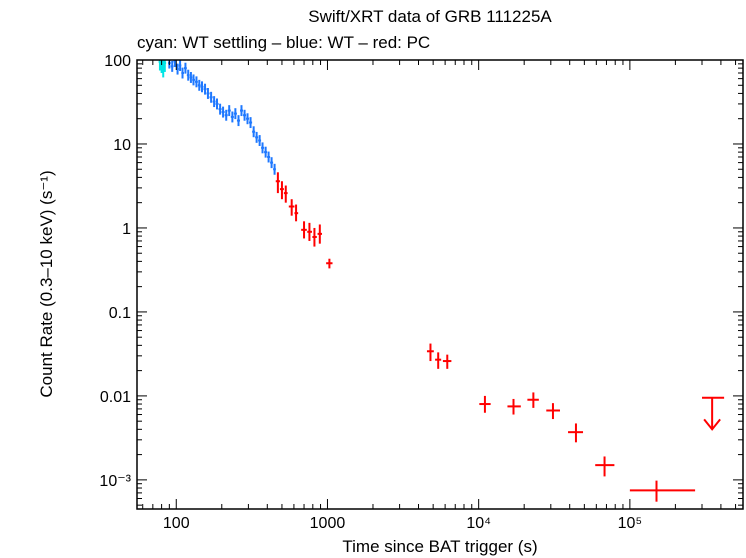 The image size is (746, 558). I want to click on y-tick-label: 1, so click(126, 229).